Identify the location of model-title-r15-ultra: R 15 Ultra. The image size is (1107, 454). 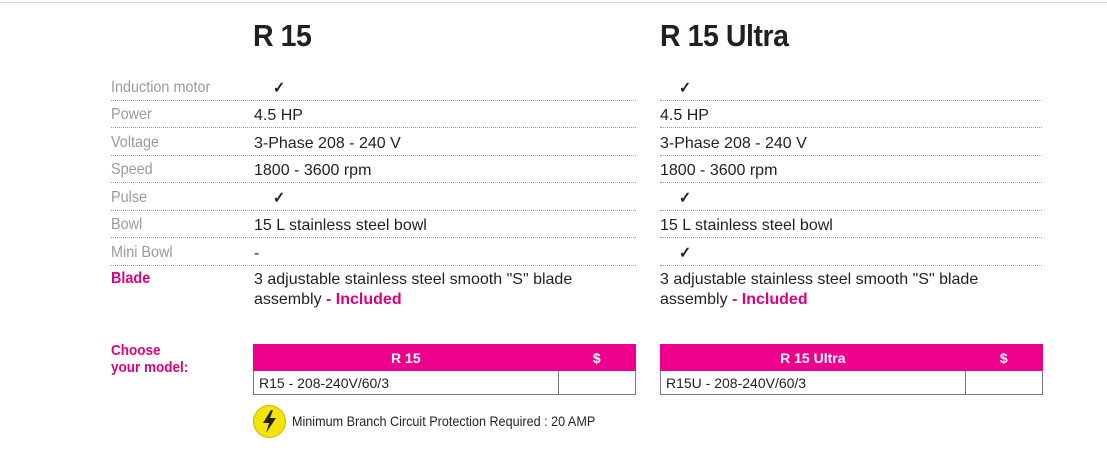
(724, 35).